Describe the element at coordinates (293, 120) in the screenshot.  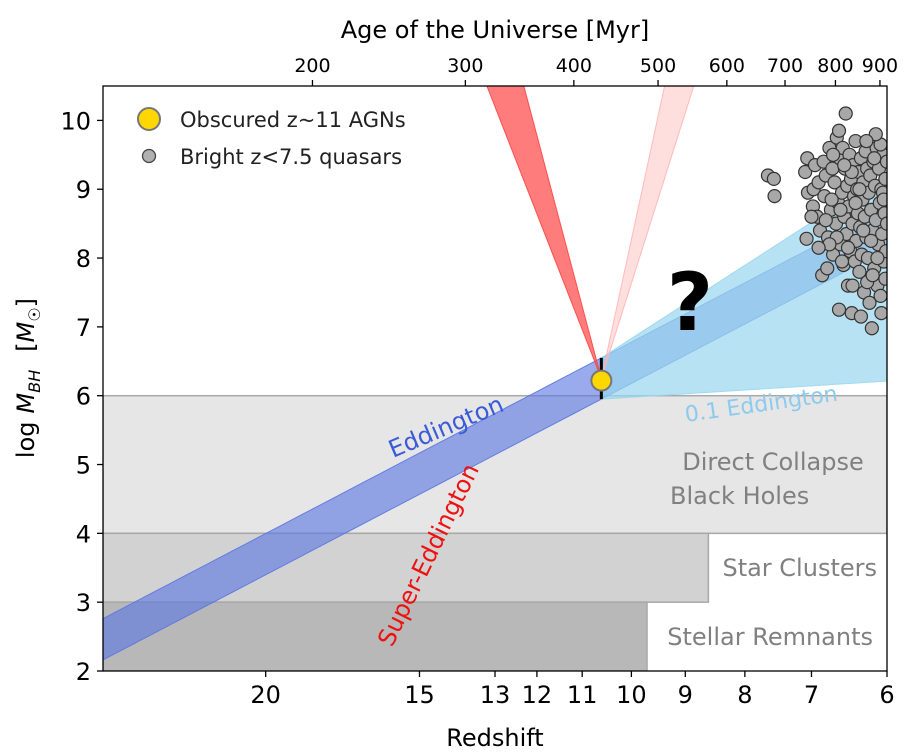
I see `legend-label-agn: Obscured z~11 AGNs` at that location.